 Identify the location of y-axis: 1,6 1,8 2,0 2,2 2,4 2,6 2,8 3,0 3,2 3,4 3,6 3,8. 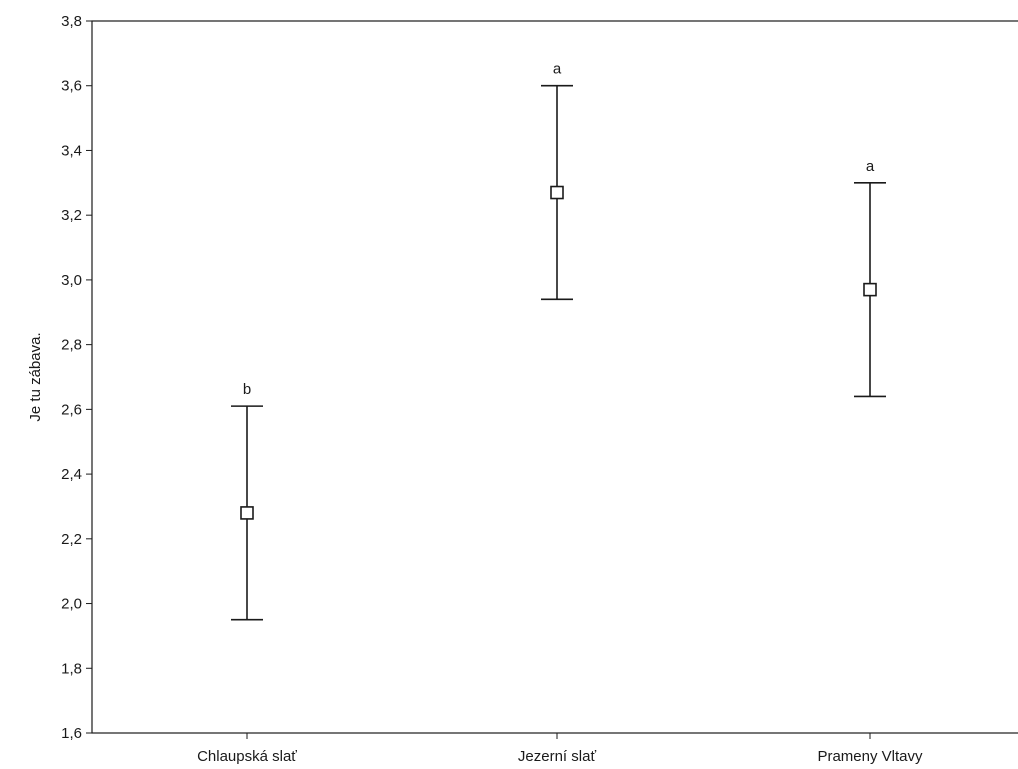
(76, 377).